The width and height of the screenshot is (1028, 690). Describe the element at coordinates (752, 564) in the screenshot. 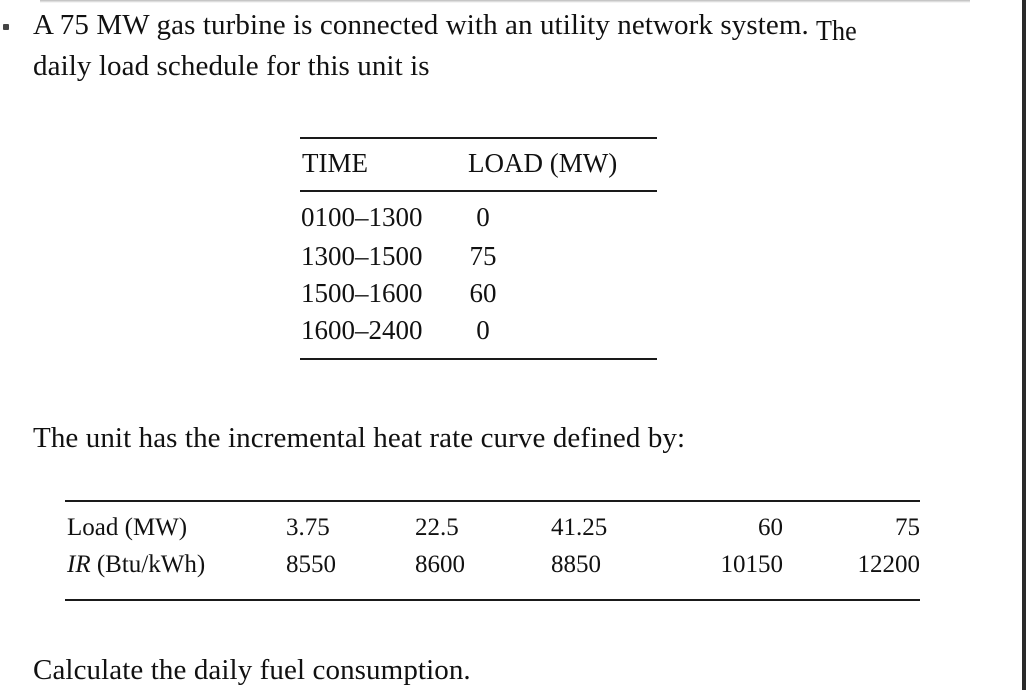

I see `heat-rate-ir-value: 10150` at that location.